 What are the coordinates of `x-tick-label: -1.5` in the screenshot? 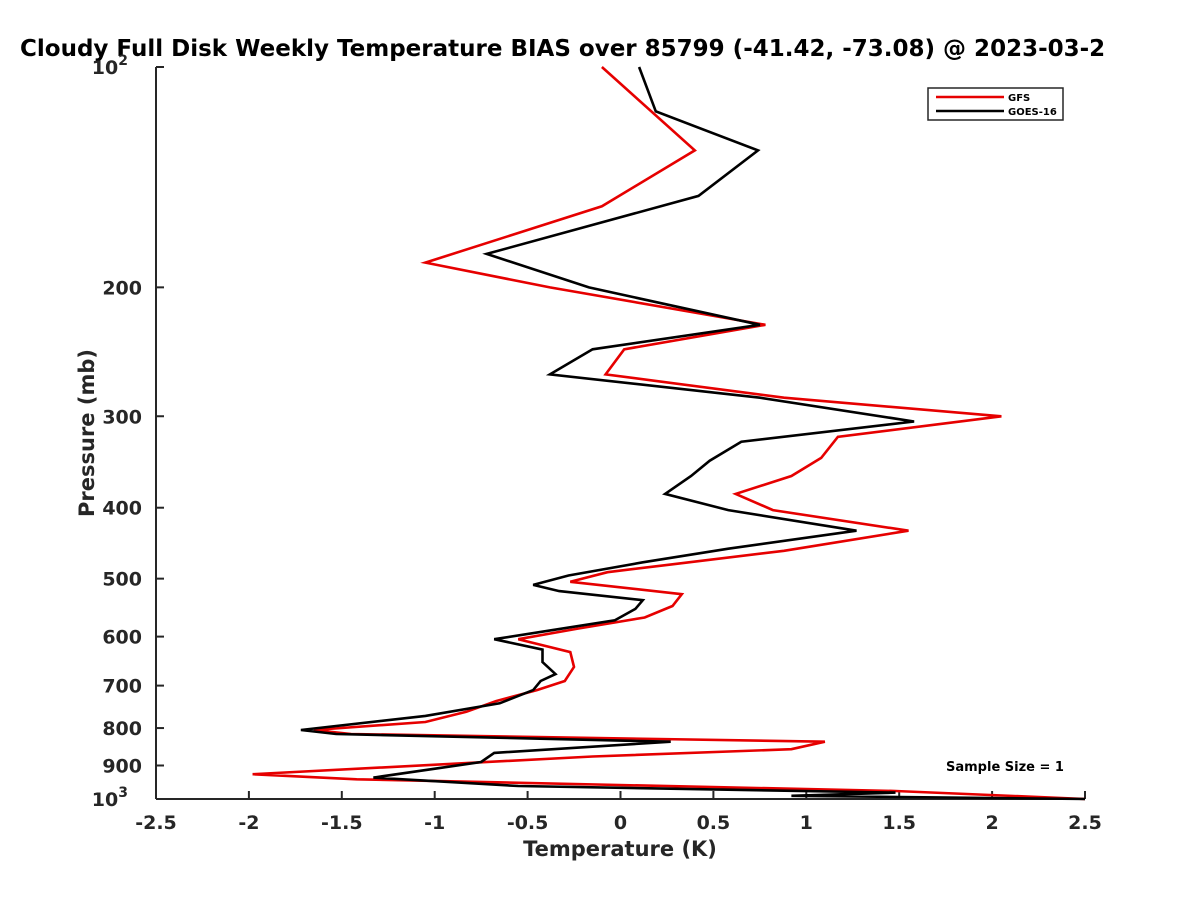 It's located at (342, 823).